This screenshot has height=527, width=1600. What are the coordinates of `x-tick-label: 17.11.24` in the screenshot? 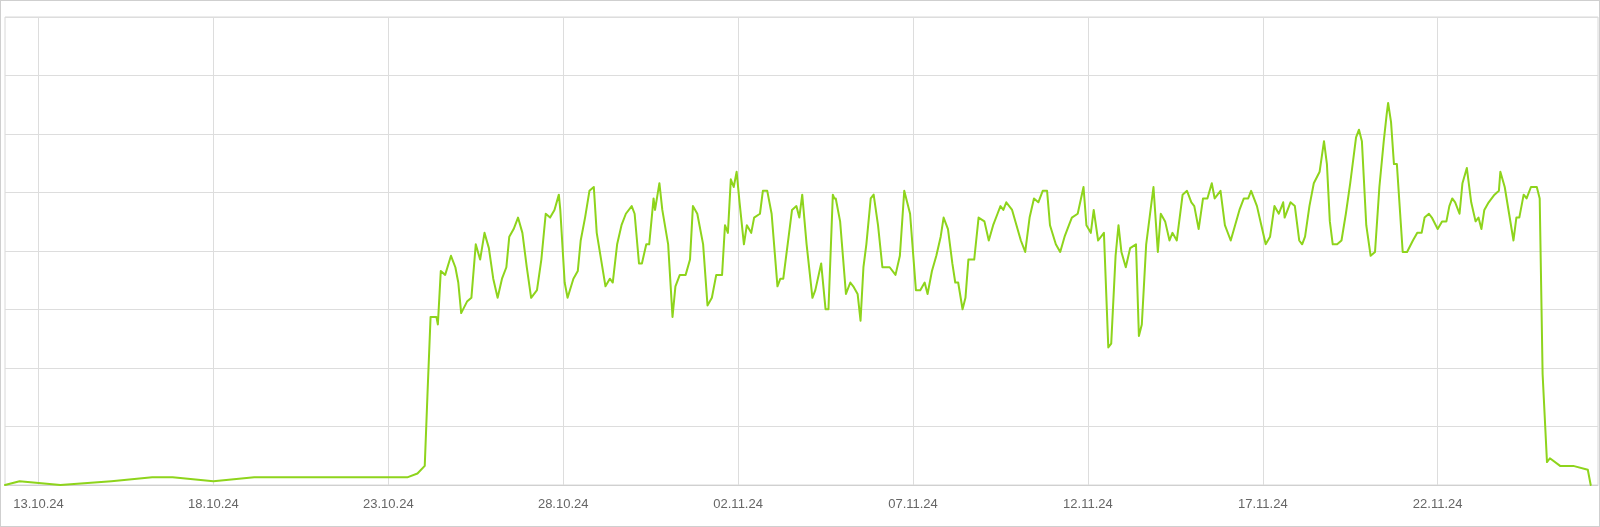 It's located at (1262, 503).